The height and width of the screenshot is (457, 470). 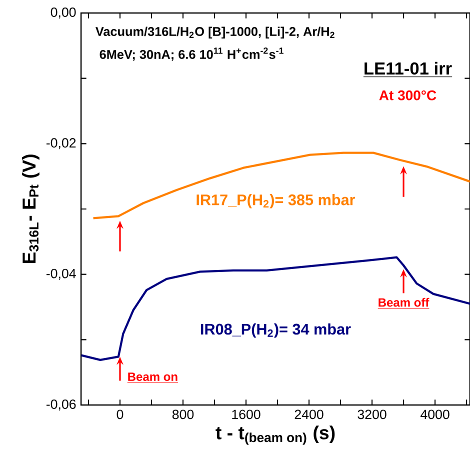 I want to click on annotation: Beam on, so click(x=153, y=376).